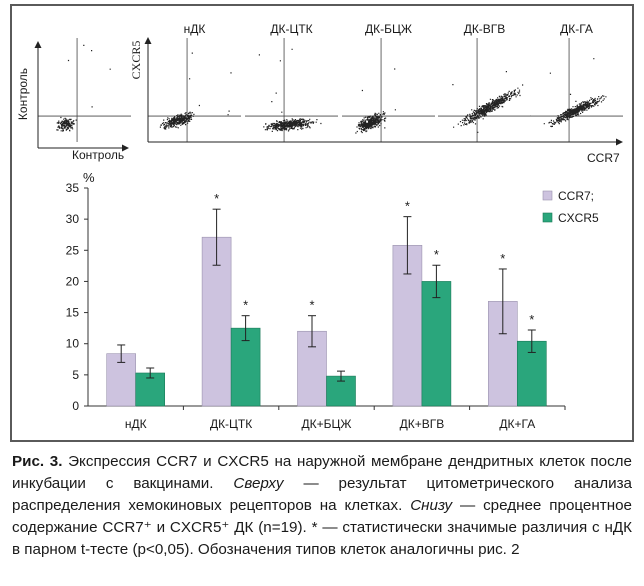  I want to click on y-tick-label: 10, so click(73, 344).